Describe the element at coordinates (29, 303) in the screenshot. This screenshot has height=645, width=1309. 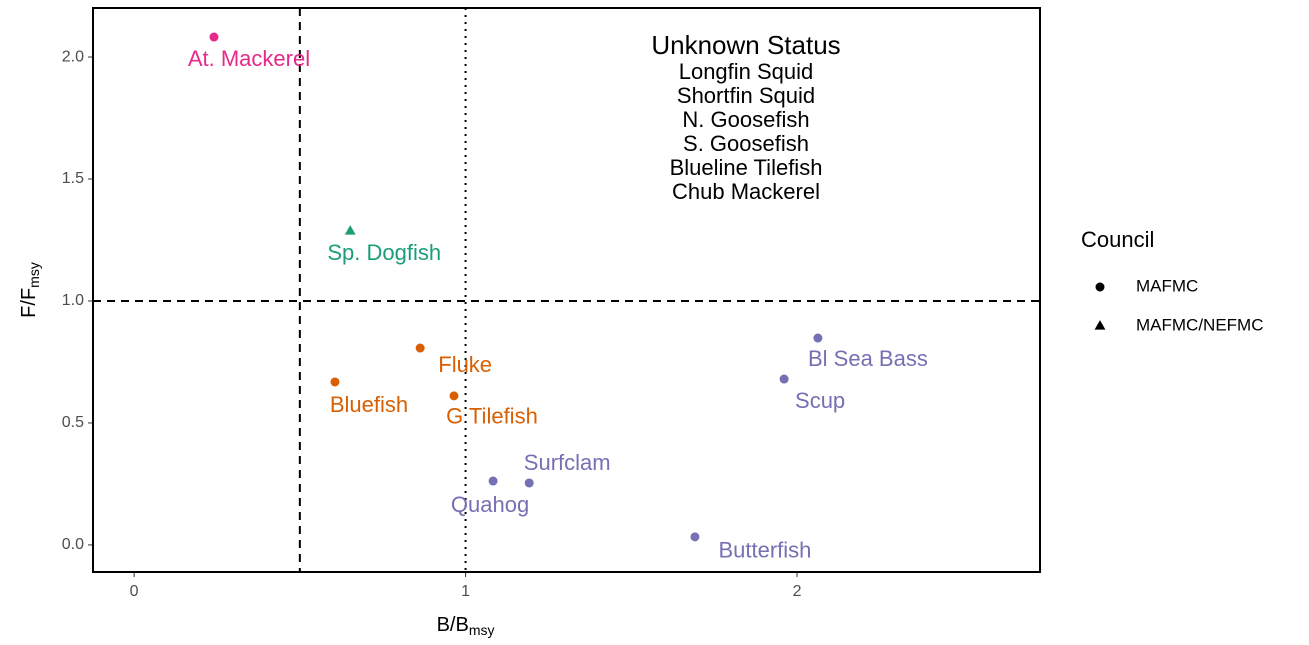
I see `y-axis-label-main: F/F` at that location.